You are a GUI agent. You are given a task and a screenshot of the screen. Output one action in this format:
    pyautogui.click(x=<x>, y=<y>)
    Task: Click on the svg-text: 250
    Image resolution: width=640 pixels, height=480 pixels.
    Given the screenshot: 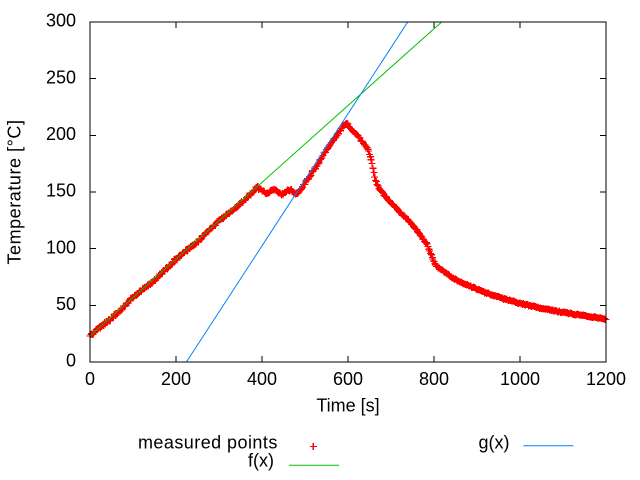 What is the action you would take?
    pyautogui.click(x=61, y=77)
    